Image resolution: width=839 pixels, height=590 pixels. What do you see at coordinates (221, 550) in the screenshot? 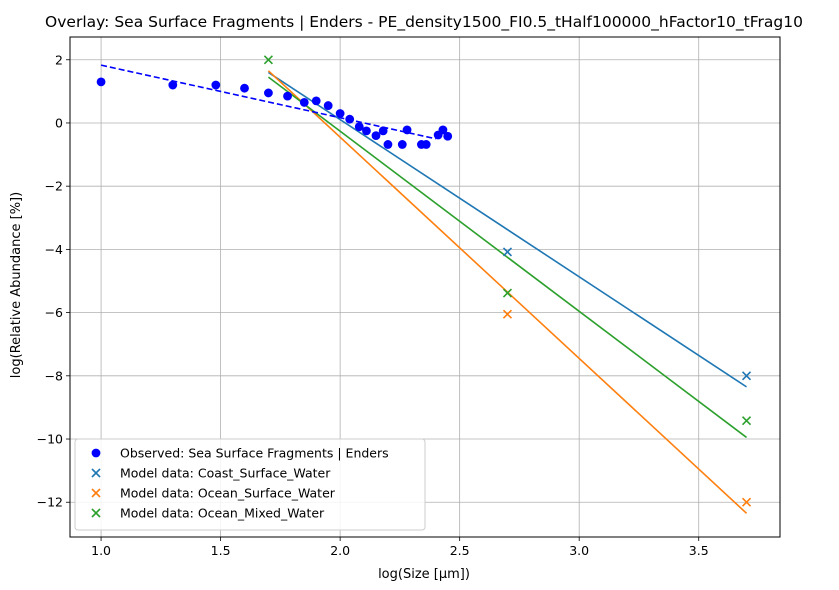
I see `x-tick-label: 1.5` at bounding box center [221, 550].